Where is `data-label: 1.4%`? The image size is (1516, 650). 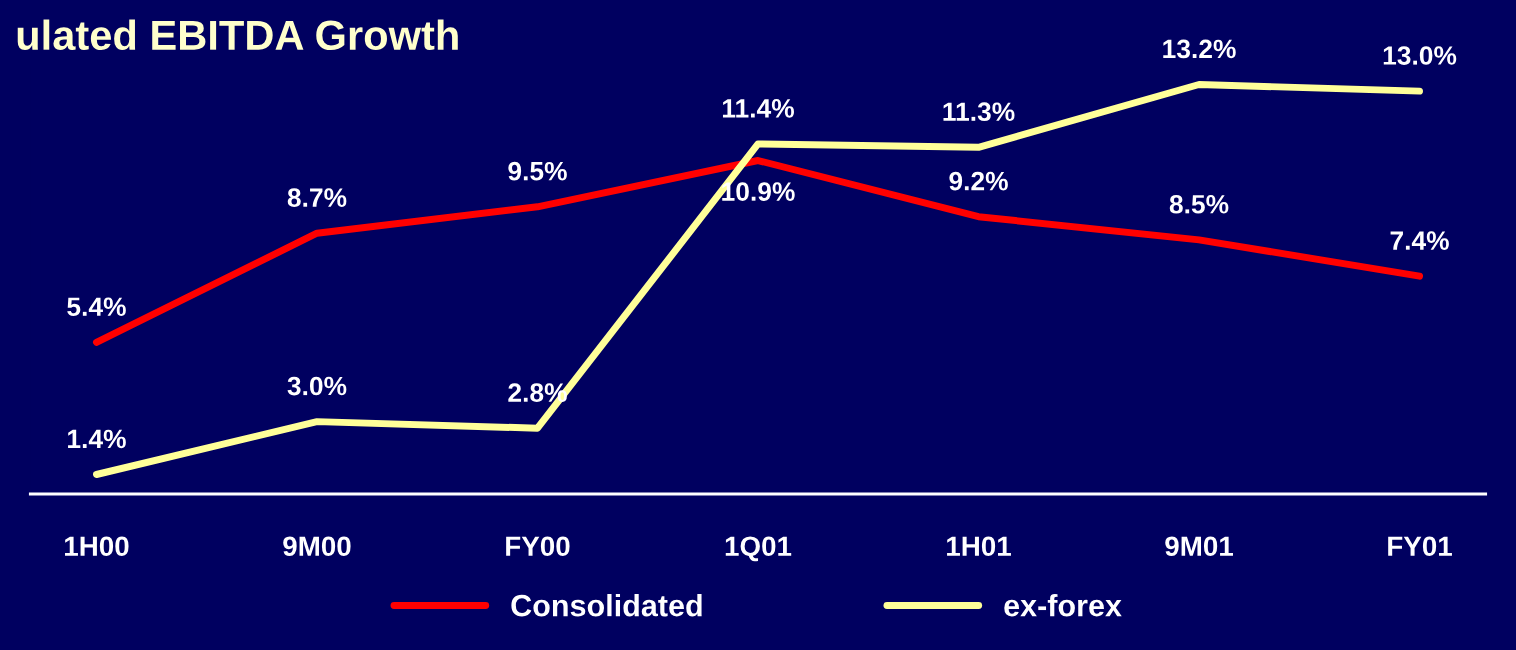
data-label: 1.4% is located at coordinates (97, 439).